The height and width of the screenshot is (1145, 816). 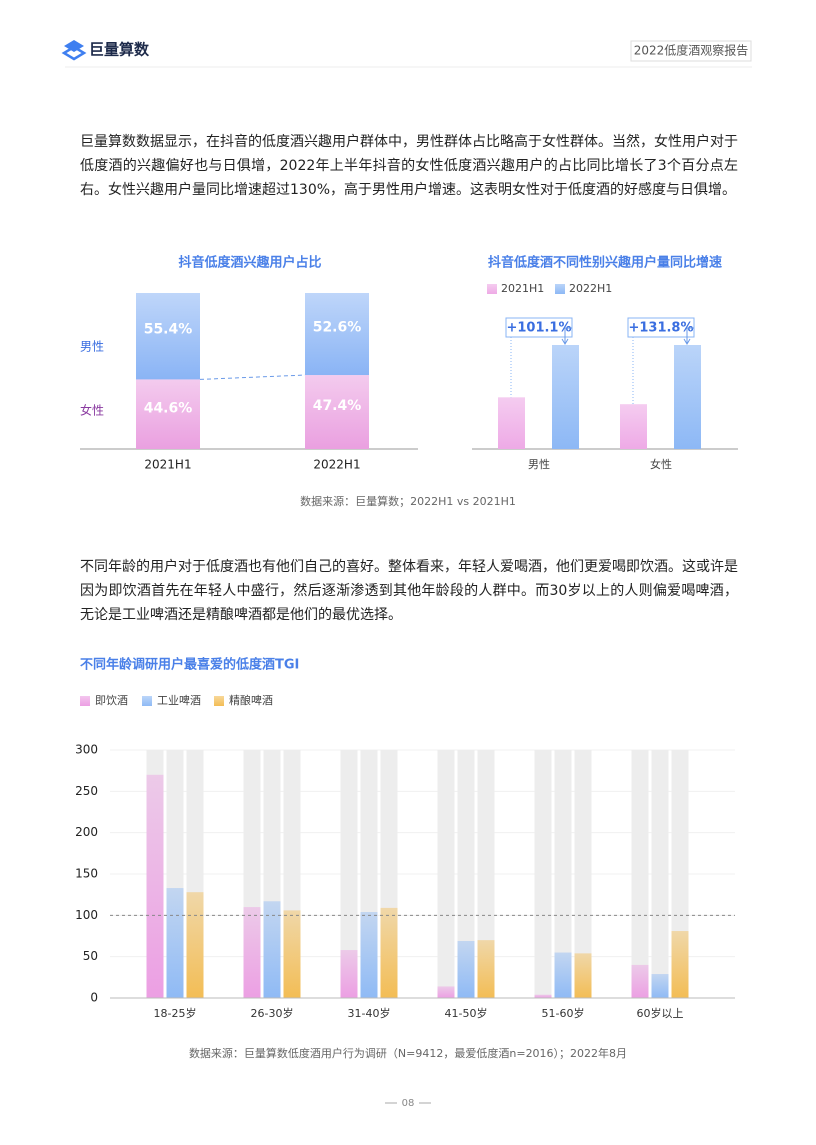 I want to click on brand: 巨量算数, so click(x=119, y=50).